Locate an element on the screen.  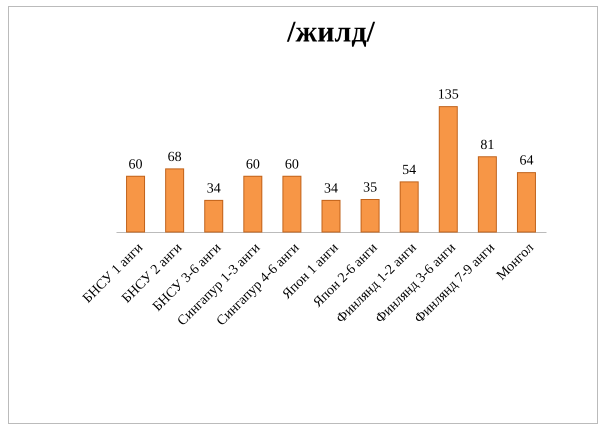
data-label: 68 is located at coordinates (175, 157).